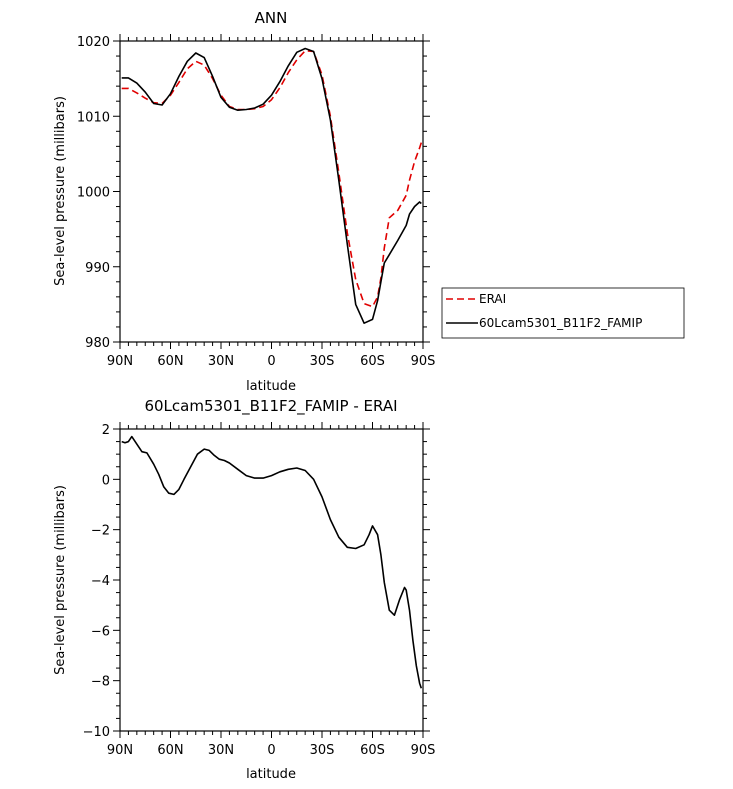  Describe the element at coordinates (492, 299) in the screenshot. I see `legend-label-erai: ERAI` at that location.